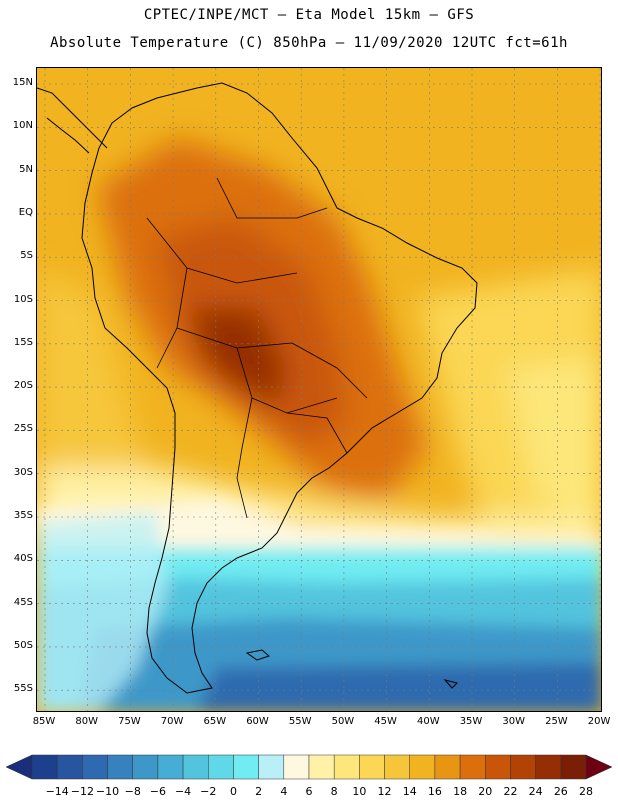  Describe the element at coordinates (237, 358) in the screenshot. I see `hottest-core` at that location.